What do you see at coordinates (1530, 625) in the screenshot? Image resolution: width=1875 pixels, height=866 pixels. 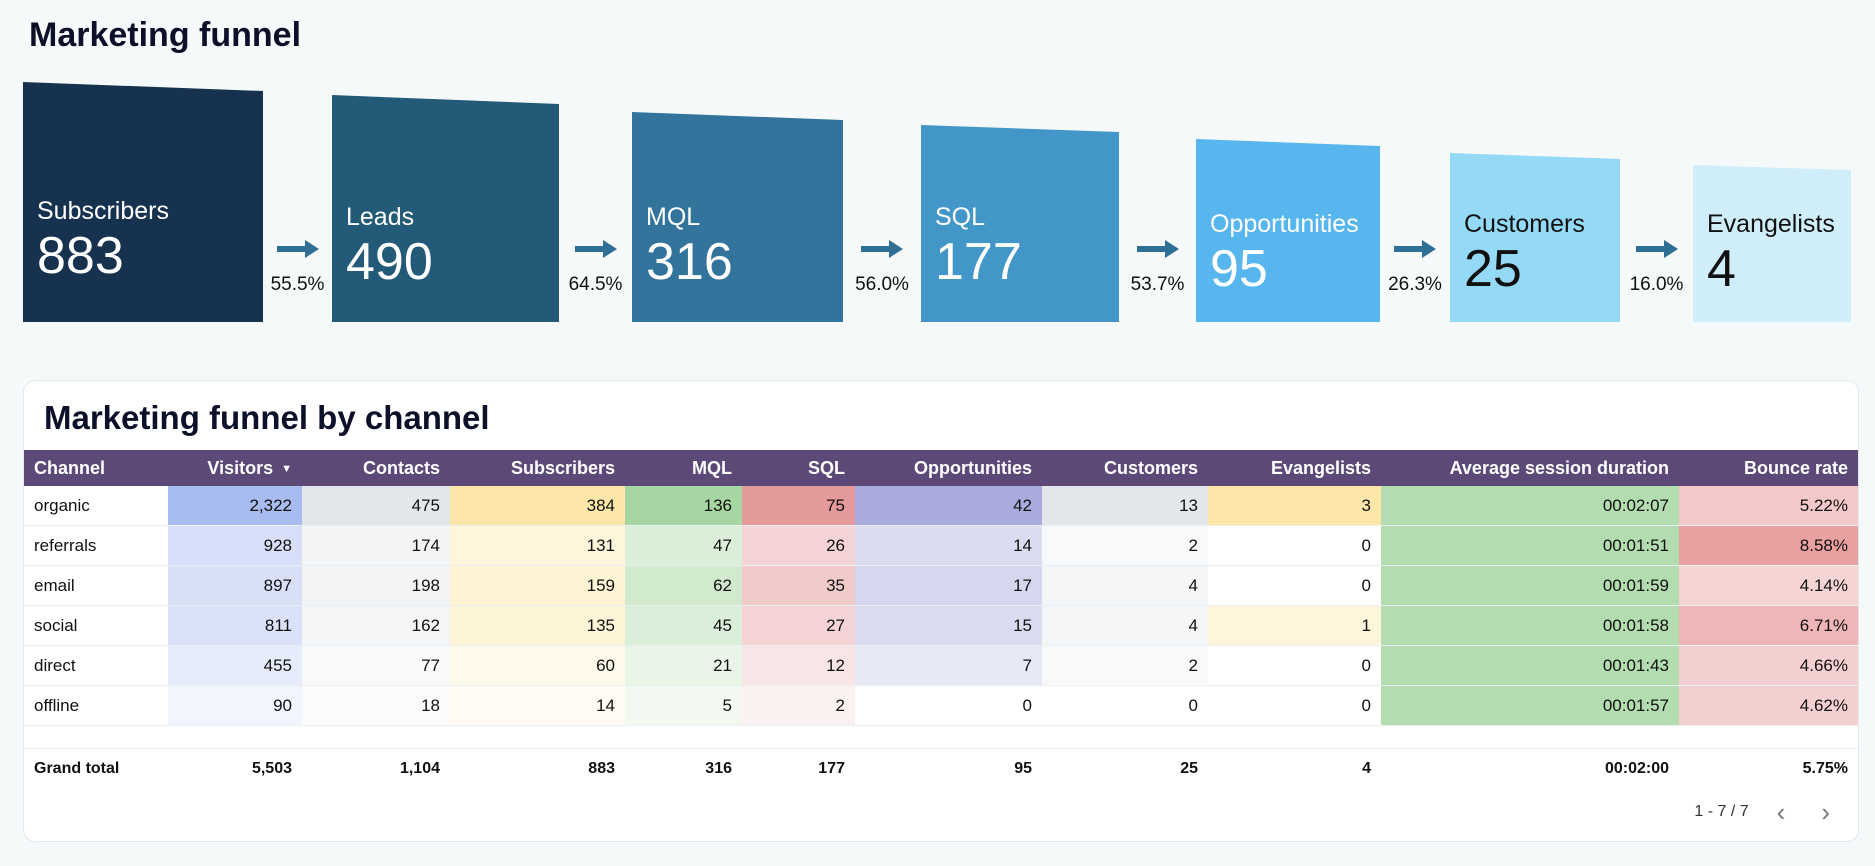 I see `table-cell: 00:01:58` at bounding box center [1530, 625].